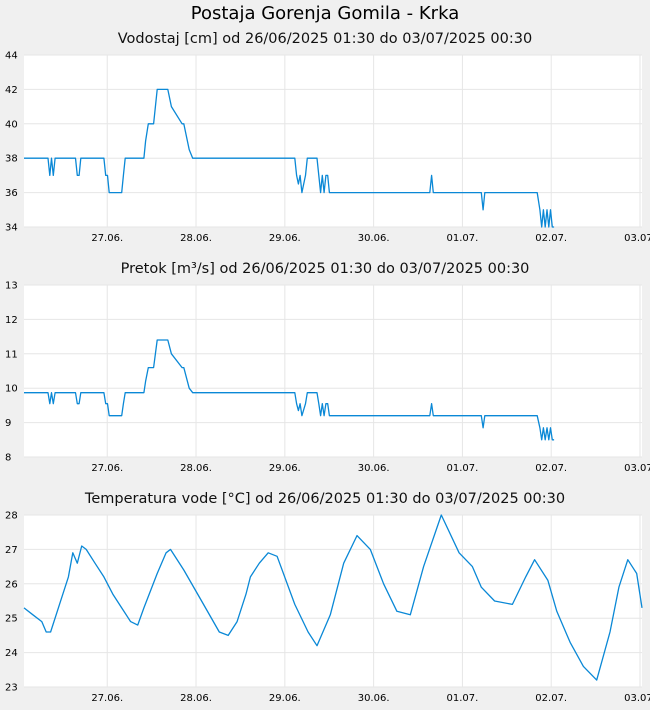  What do you see at coordinates (8, 423) in the screenshot?
I see `y-tick-label: 9` at bounding box center [8, 423].